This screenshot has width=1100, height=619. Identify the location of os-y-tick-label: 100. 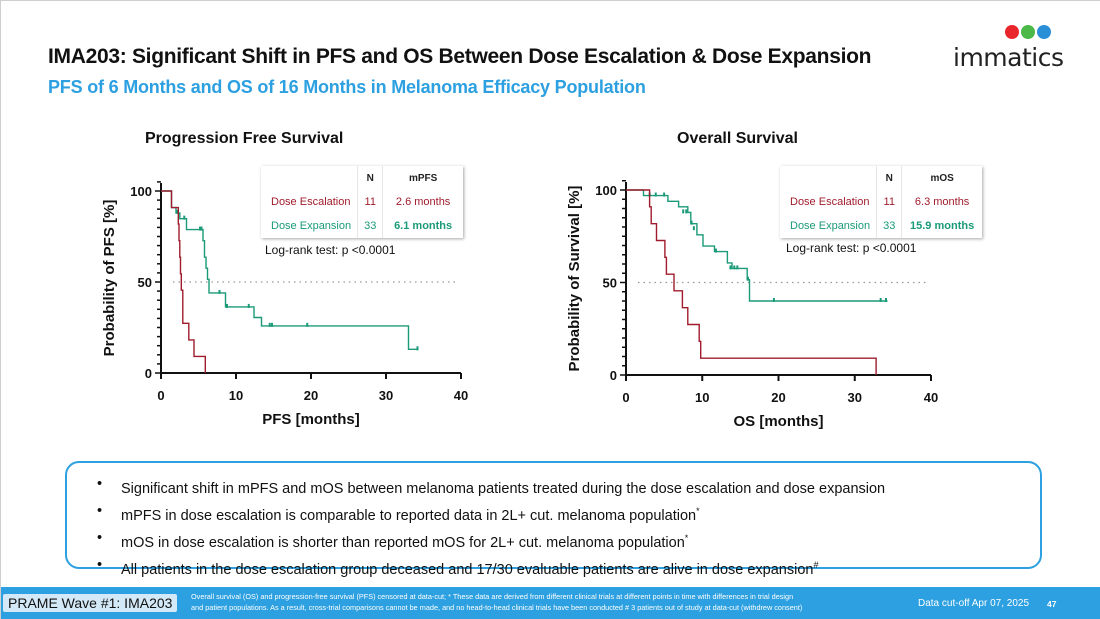
(606, 190).